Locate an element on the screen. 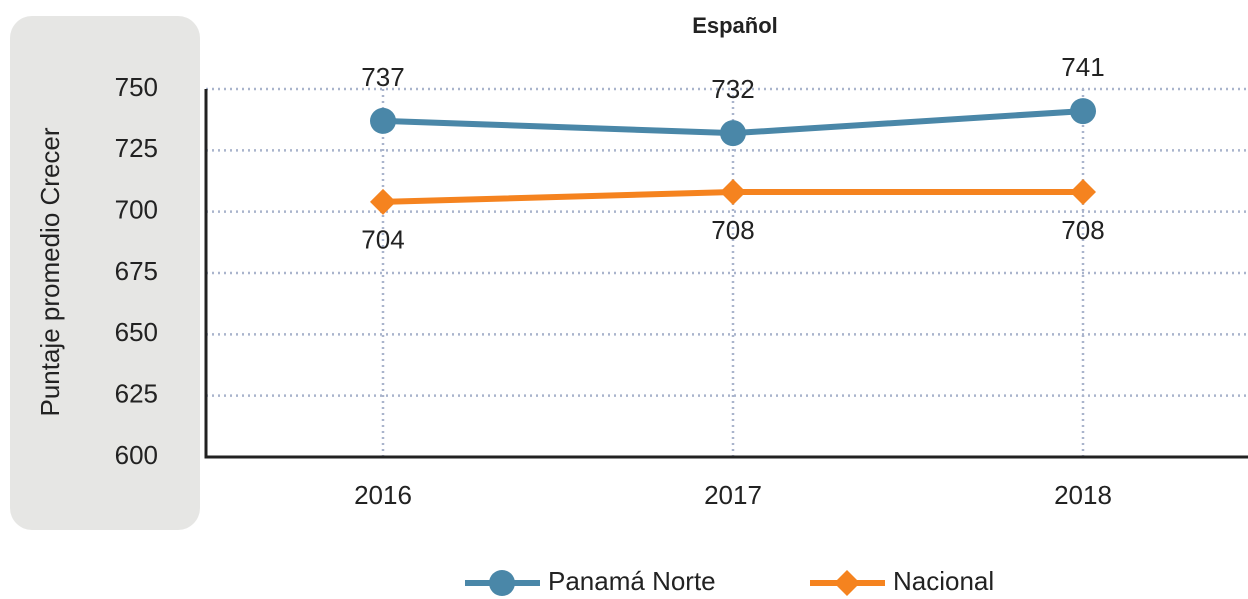  legend-label: Panamá Norte is located at coordinates (632, 581).